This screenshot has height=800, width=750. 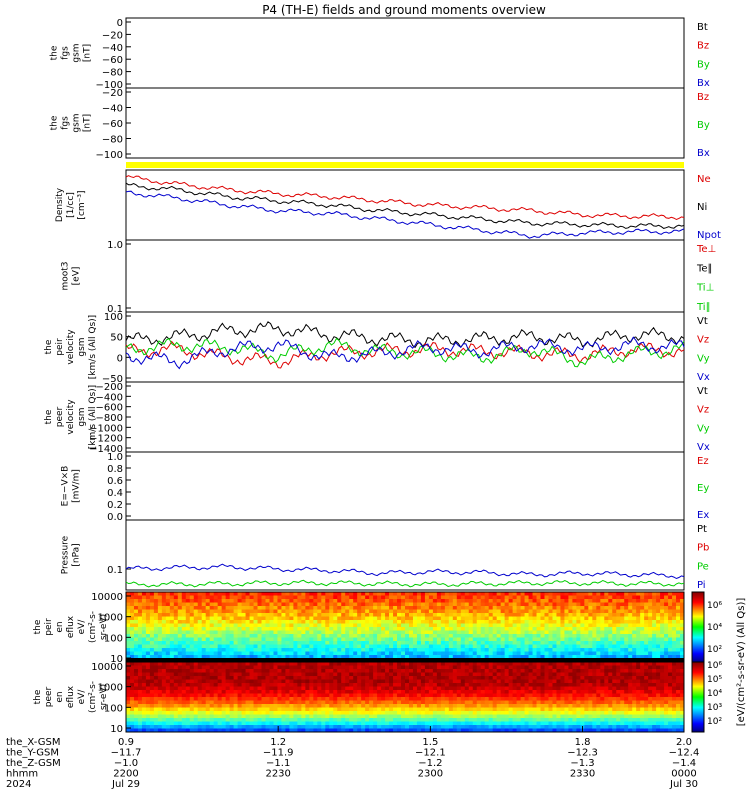 What do you see at coordinates (115, 517) in the screenshot?
I see `y-tick-label: 0.0` at bounding box center [115, 517].